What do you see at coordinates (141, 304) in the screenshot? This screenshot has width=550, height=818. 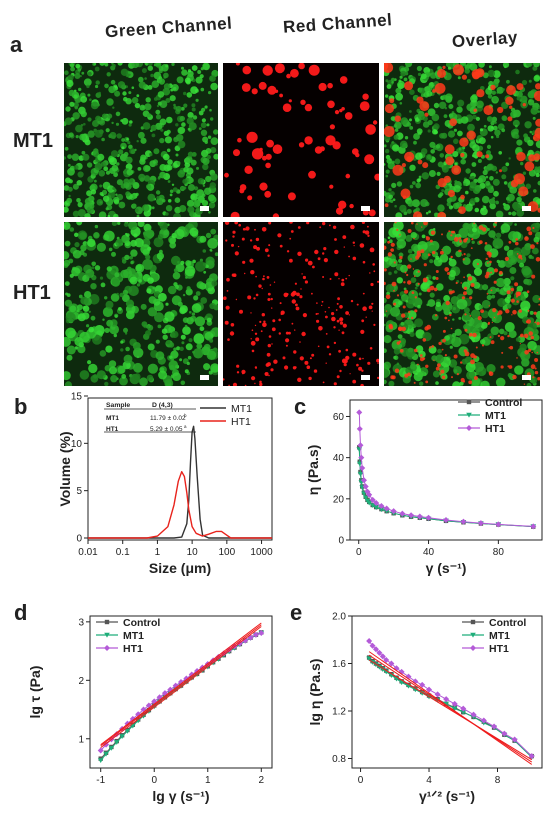 I see `micrograph-texture` at bounding box center [141, 304].